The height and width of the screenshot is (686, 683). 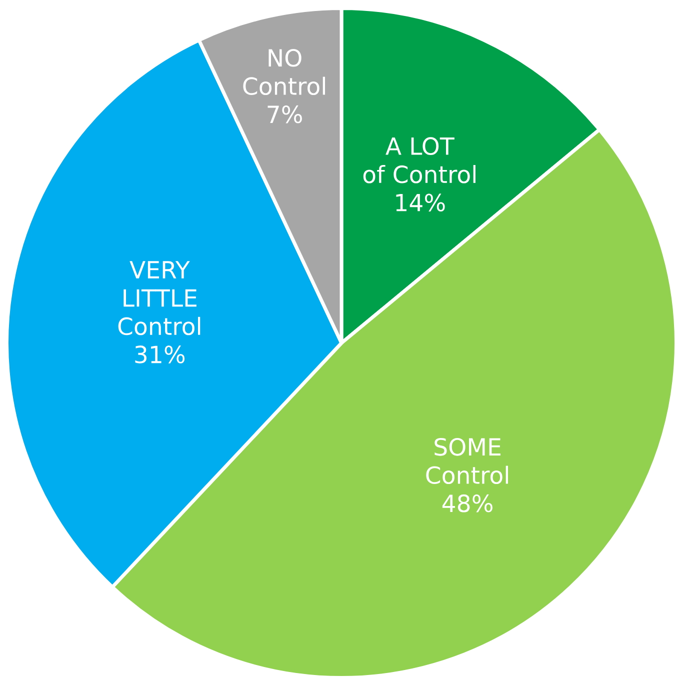 What do you see at coordinates (420, 203) in the screenshot?
I see `data-label: 14%` at bounding box center [420, 203].